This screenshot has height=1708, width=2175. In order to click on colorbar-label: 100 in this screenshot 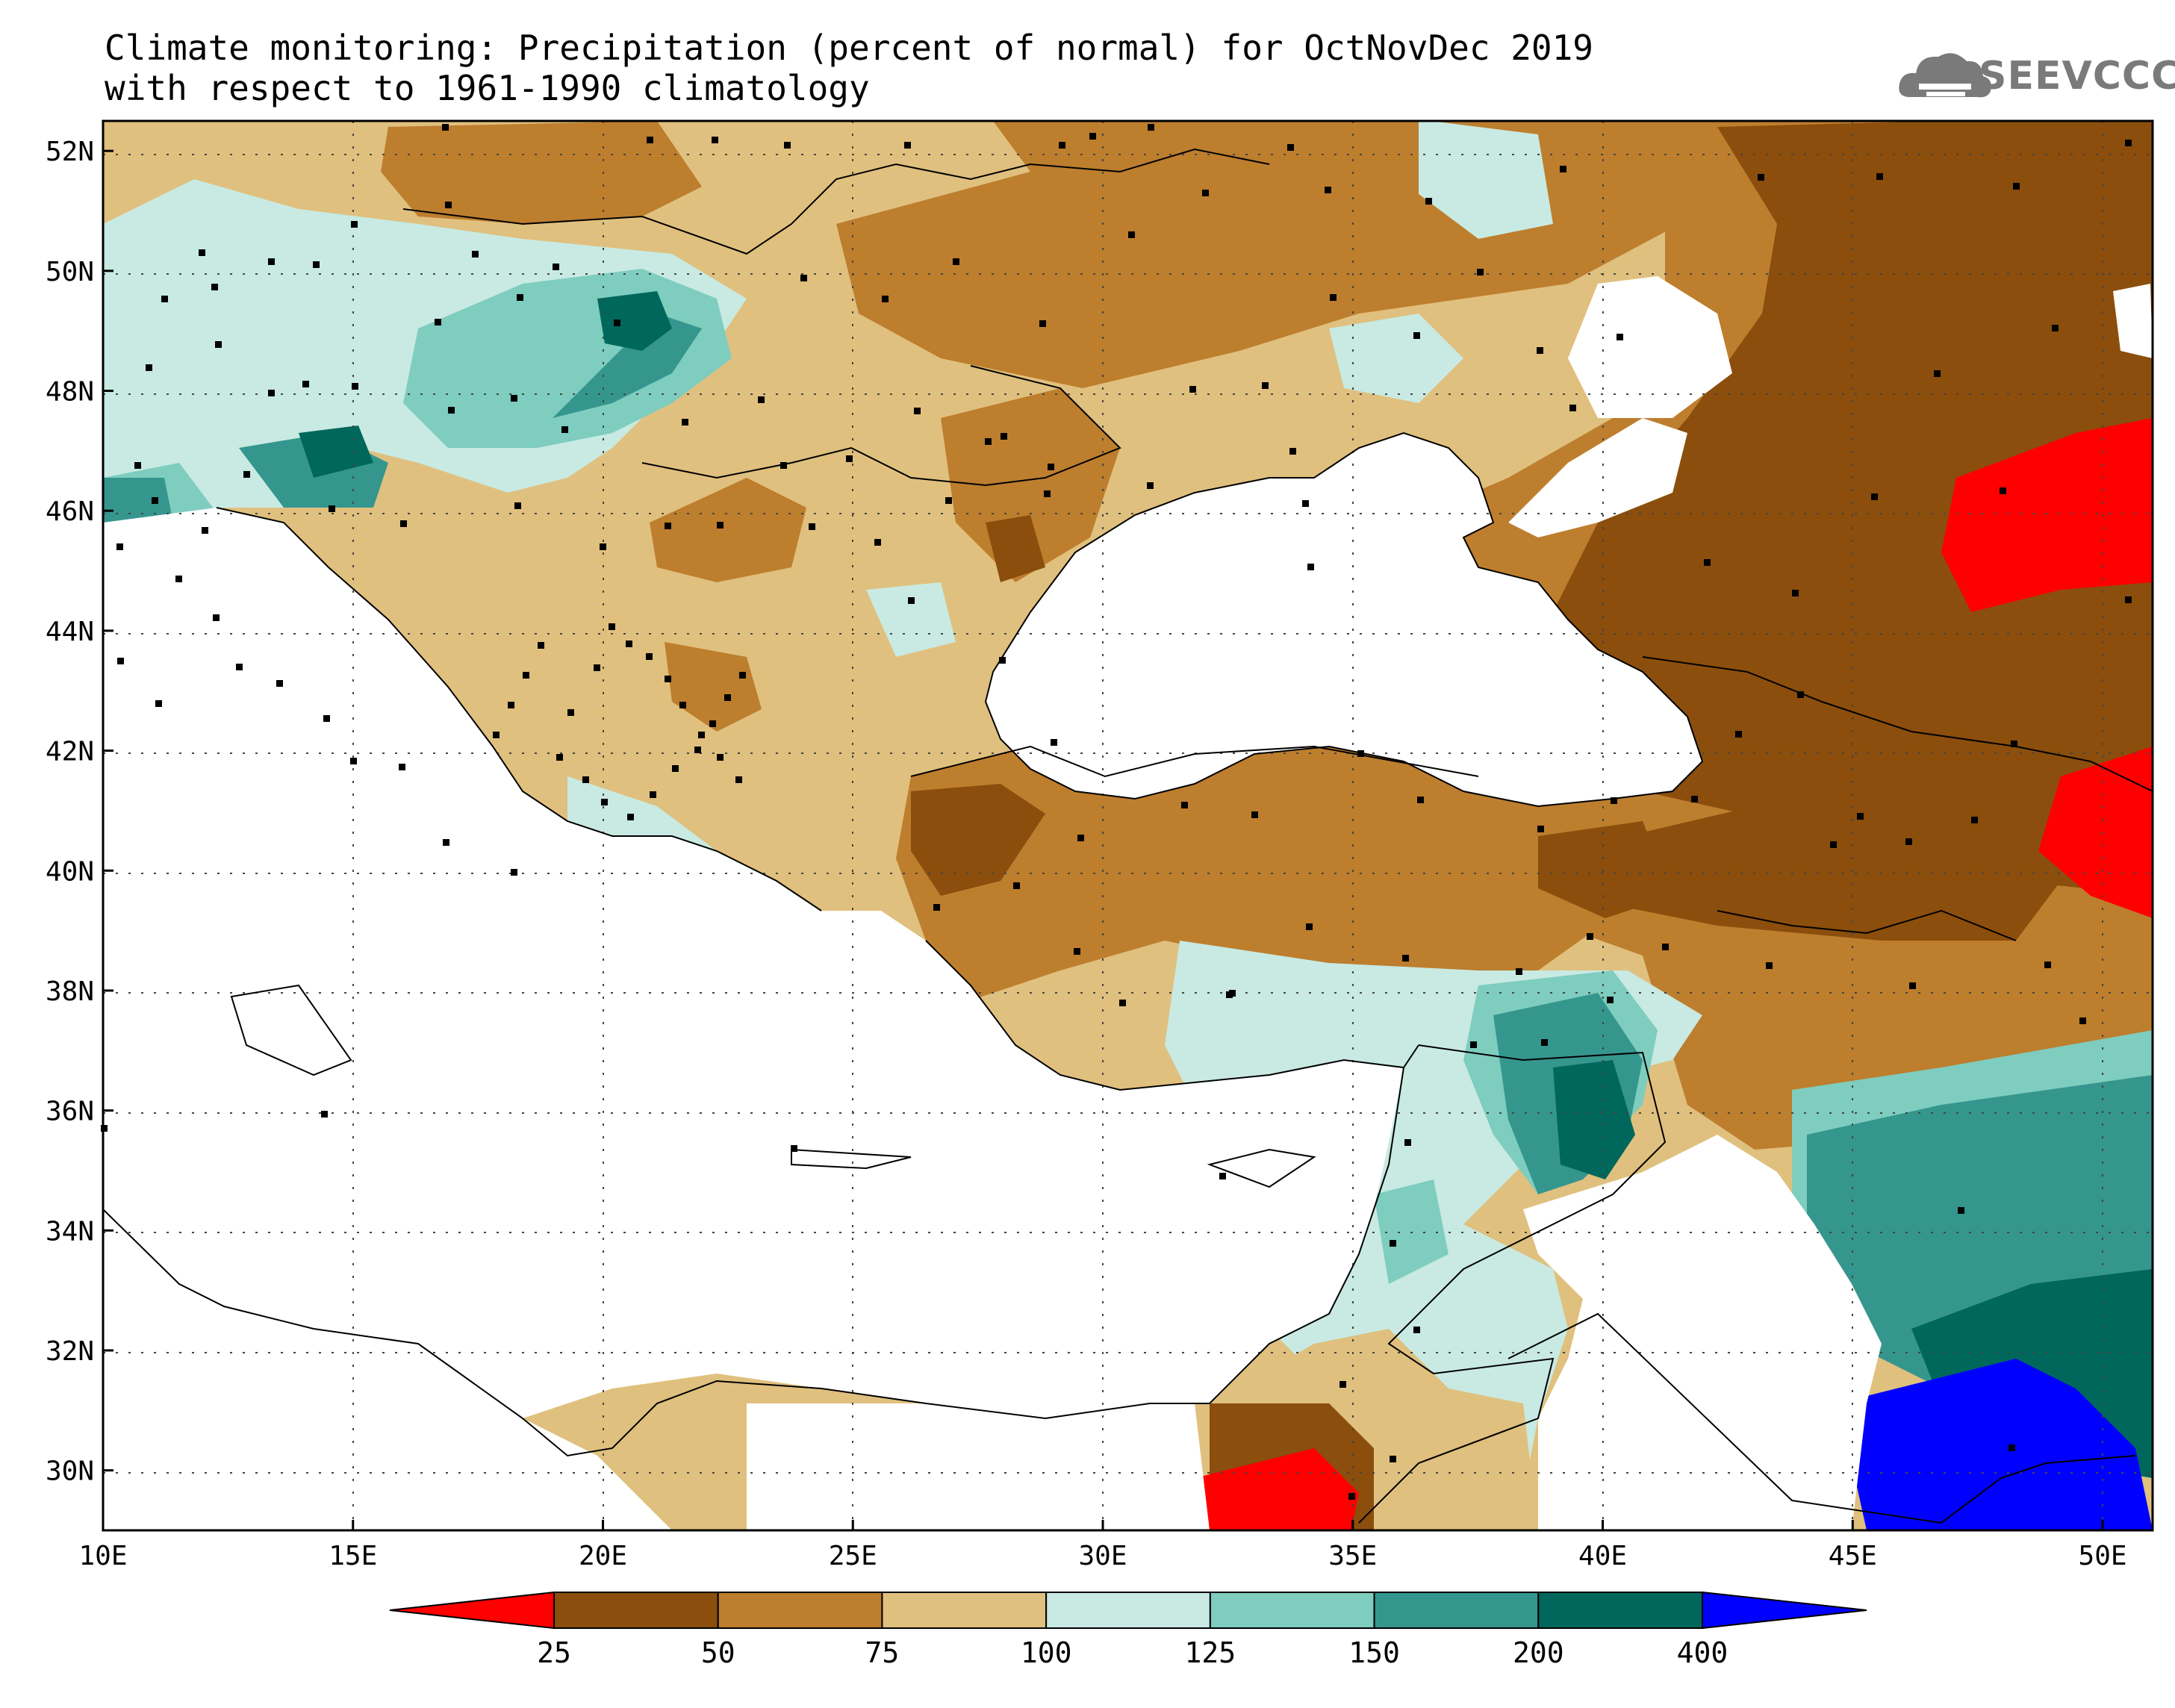, I will do `click(1046, 1652)`.